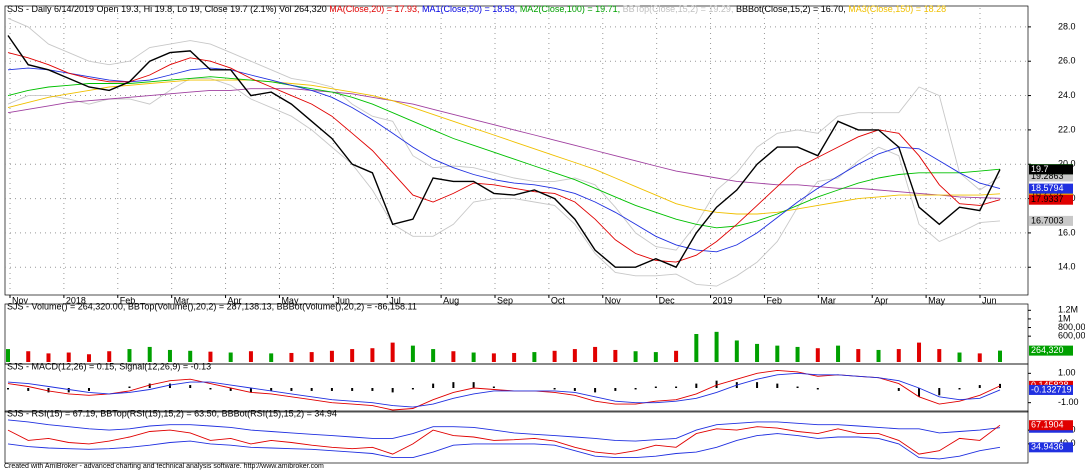 The width and height of the screenshot is (1085, 470). What do you see at coordinates (1047, 220) in the screenshot?
I see `last-value-label: 16.7003` at bounding box center [1047, 220].